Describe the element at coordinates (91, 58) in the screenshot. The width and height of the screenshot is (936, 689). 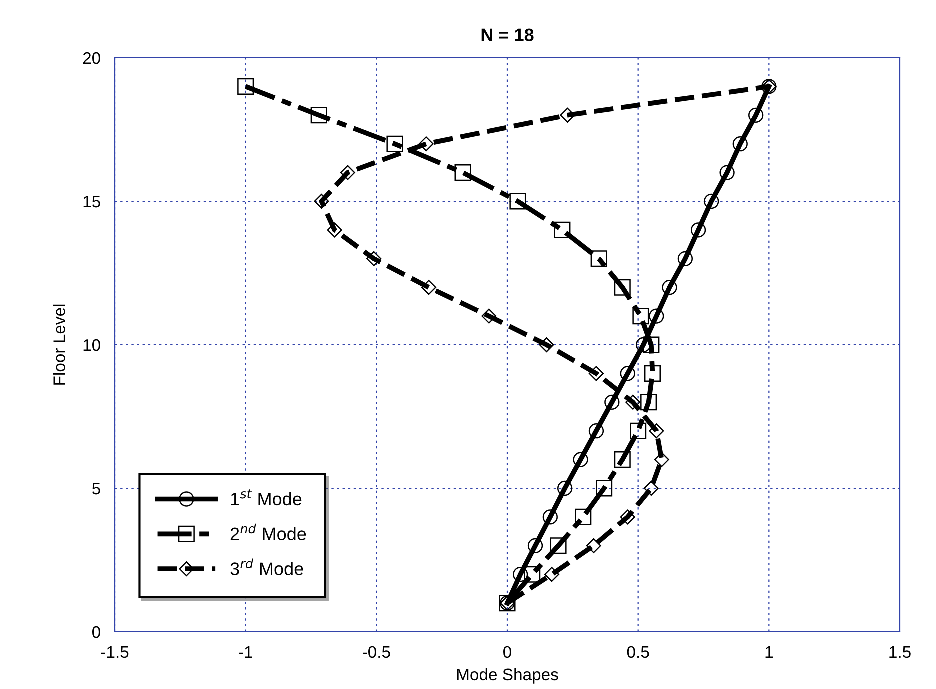
I see `y-tick-label: 20` at that location.